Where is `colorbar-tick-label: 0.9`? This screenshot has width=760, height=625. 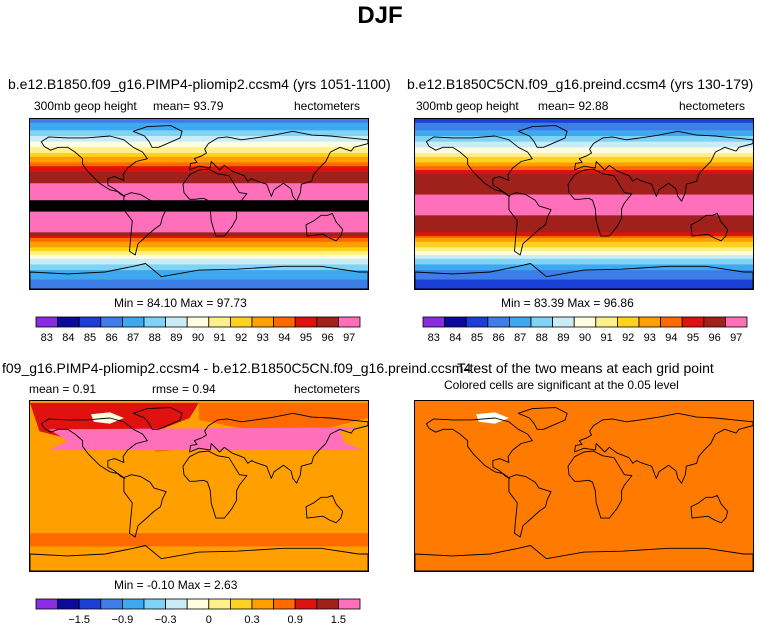 colorbar-tick-label: 0.9 is located at coordinates (295, 619).